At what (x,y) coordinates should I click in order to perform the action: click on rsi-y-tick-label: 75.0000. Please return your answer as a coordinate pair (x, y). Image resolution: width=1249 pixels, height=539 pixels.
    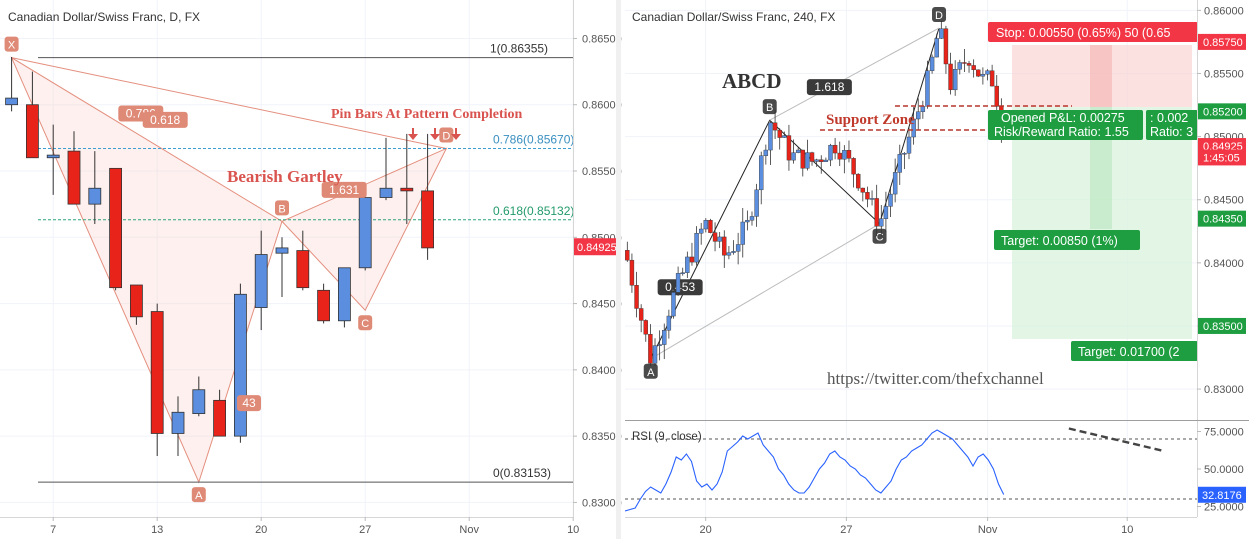
    Looking at the image, I should click on (1224, 433).